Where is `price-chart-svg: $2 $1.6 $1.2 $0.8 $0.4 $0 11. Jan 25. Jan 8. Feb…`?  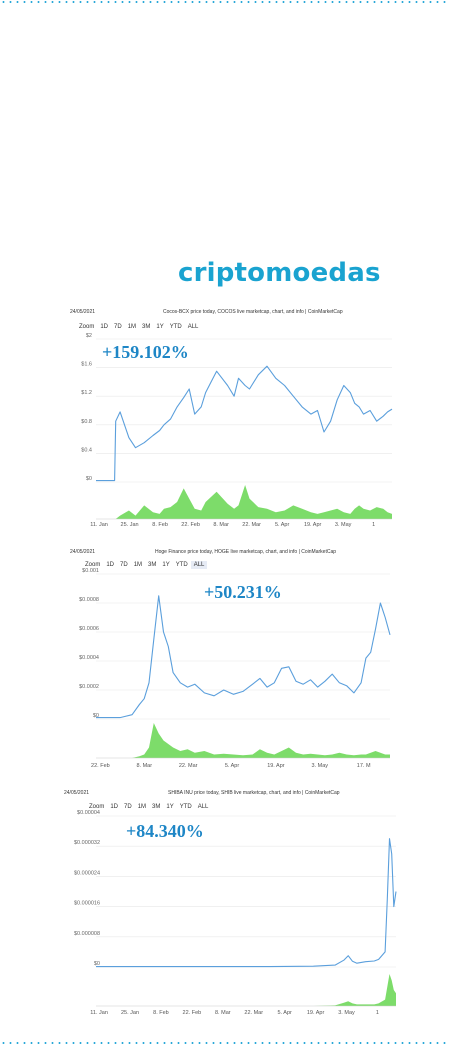 price-chart-svg: $2 $1.6 $1.2 $0.8 $0.4 $0 11. Jan 25. Jan 8. Feb… is located at coordinates (237, 430).